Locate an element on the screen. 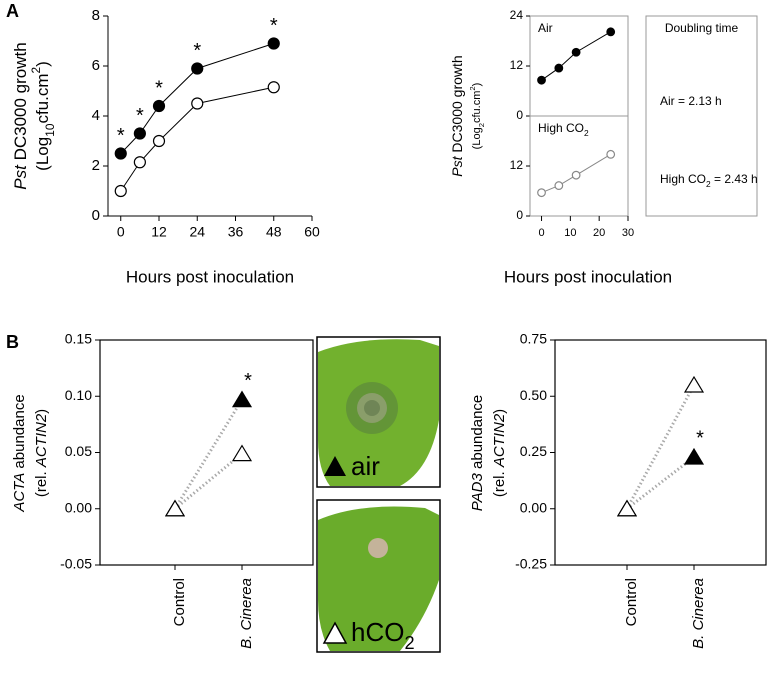  y-axis-label: PAD3 abundance is located at coordinates (477, 453).